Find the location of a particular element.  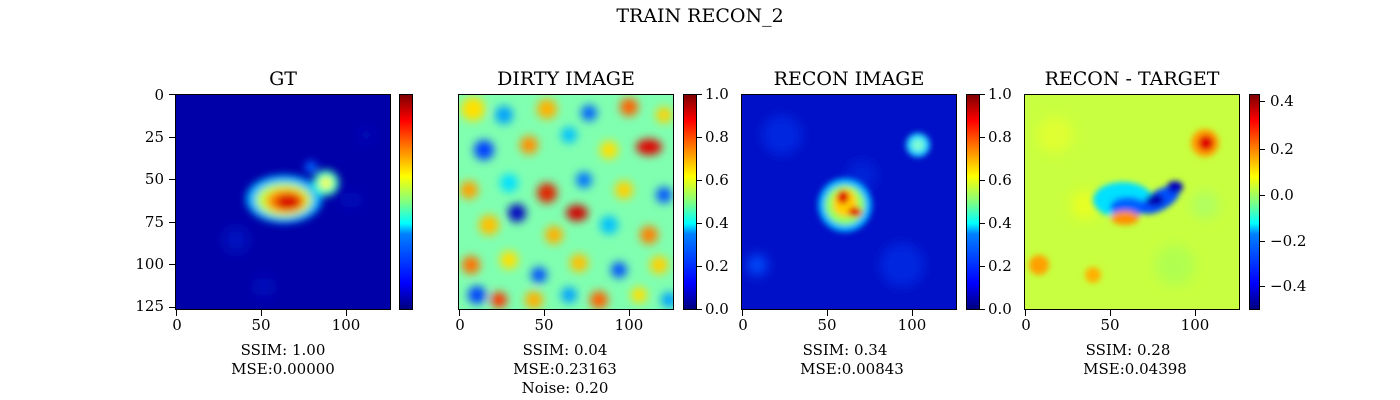

gt-x-tick-label: 50 is located at coordinates (261, 325).